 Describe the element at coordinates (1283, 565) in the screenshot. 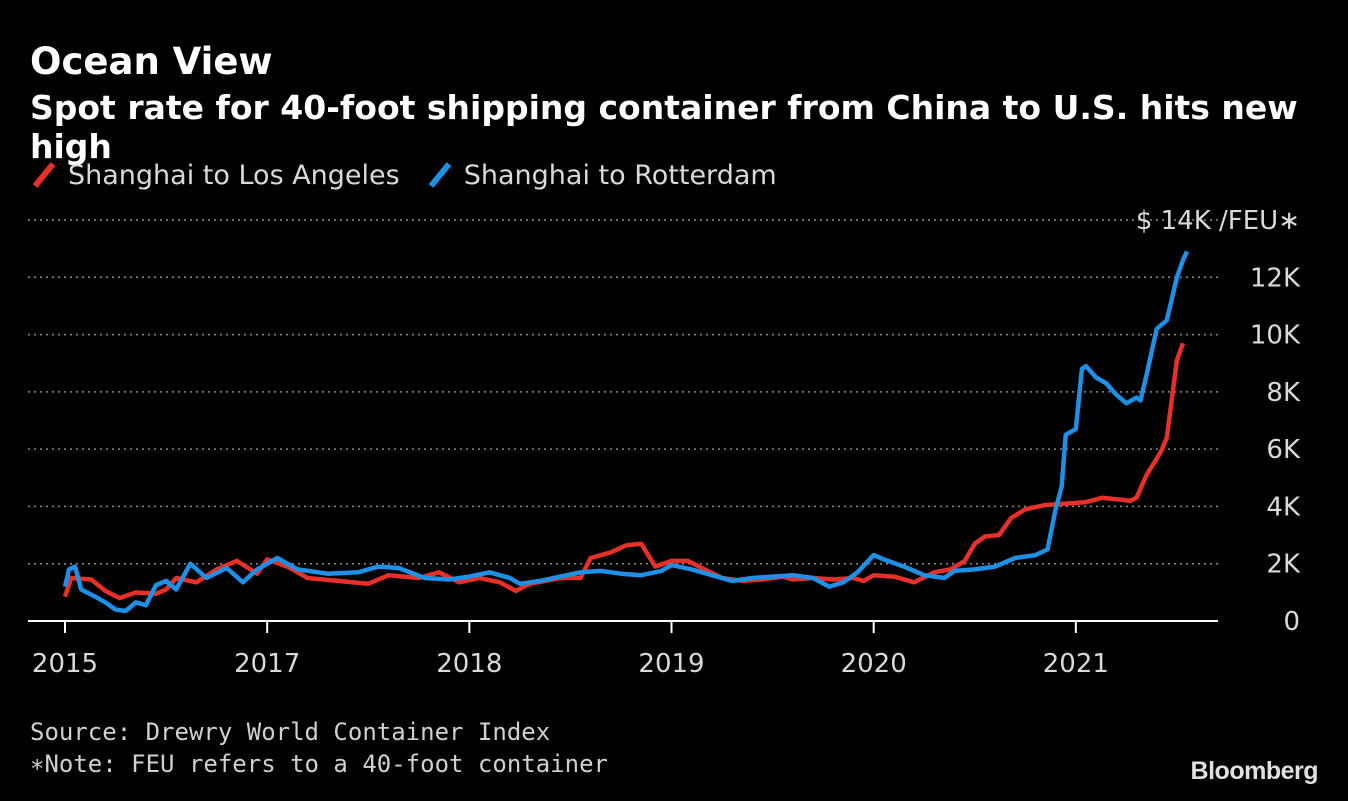

I see `y-tick-label: 2K` at that location.